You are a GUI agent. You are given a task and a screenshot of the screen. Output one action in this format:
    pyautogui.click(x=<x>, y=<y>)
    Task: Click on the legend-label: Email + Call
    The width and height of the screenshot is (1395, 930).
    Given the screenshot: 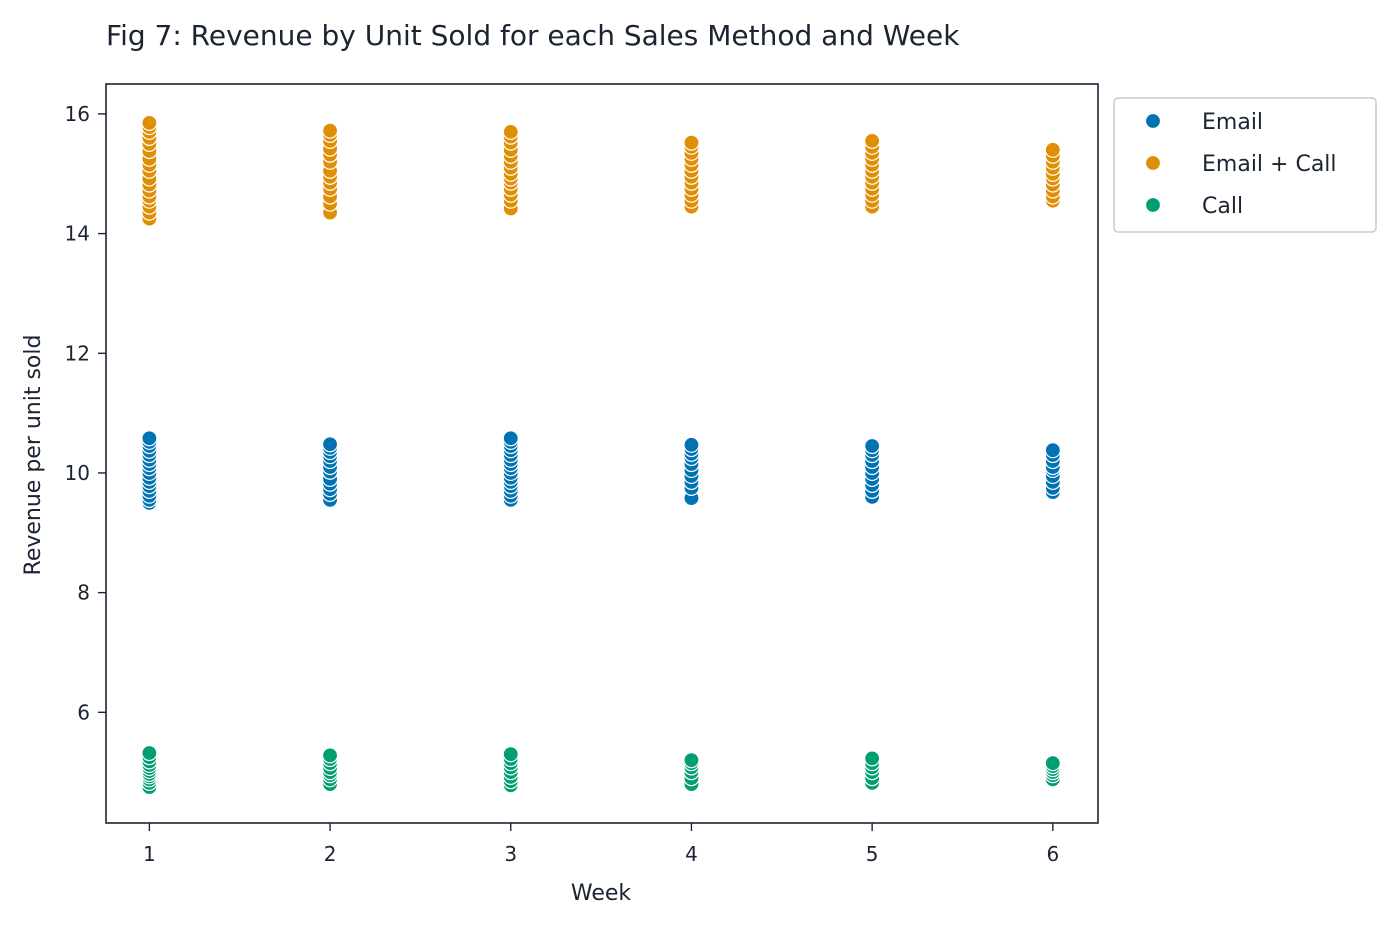 What is the action you would take?
    pyautogui.click(x=1269, y=164)
    